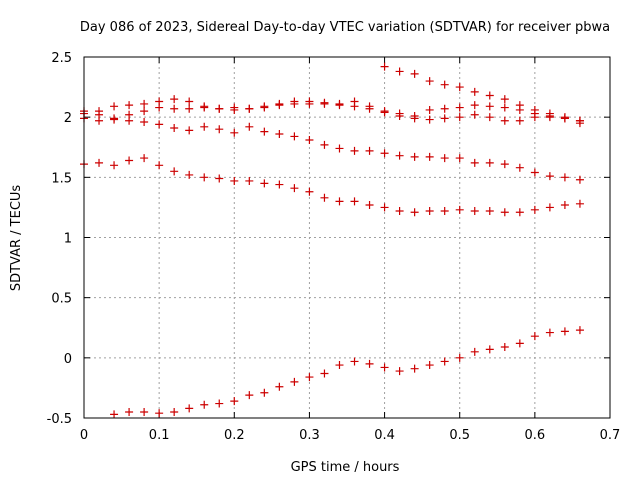  Describe the element at coordinates (332, 113) in the screenshot. I see `series-series-b` at that location.